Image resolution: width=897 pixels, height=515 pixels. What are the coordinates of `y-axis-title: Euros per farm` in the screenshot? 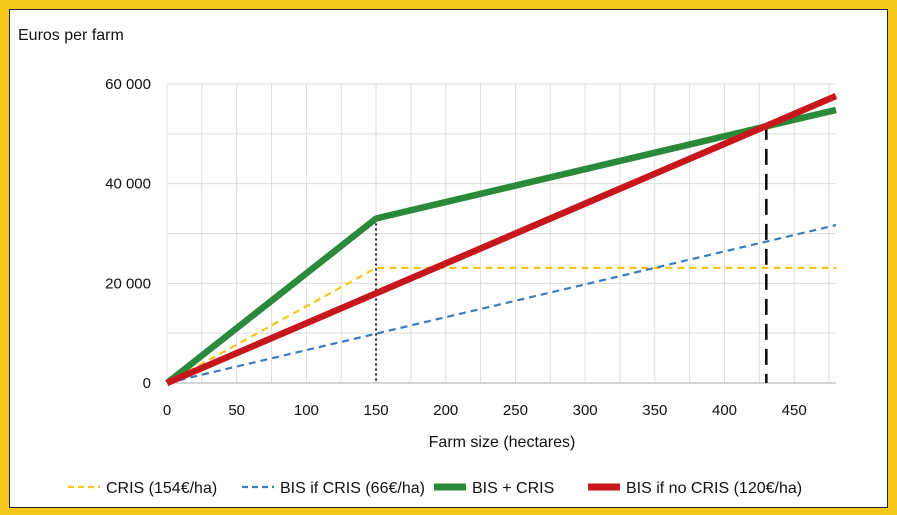 It's located at (71, 35).